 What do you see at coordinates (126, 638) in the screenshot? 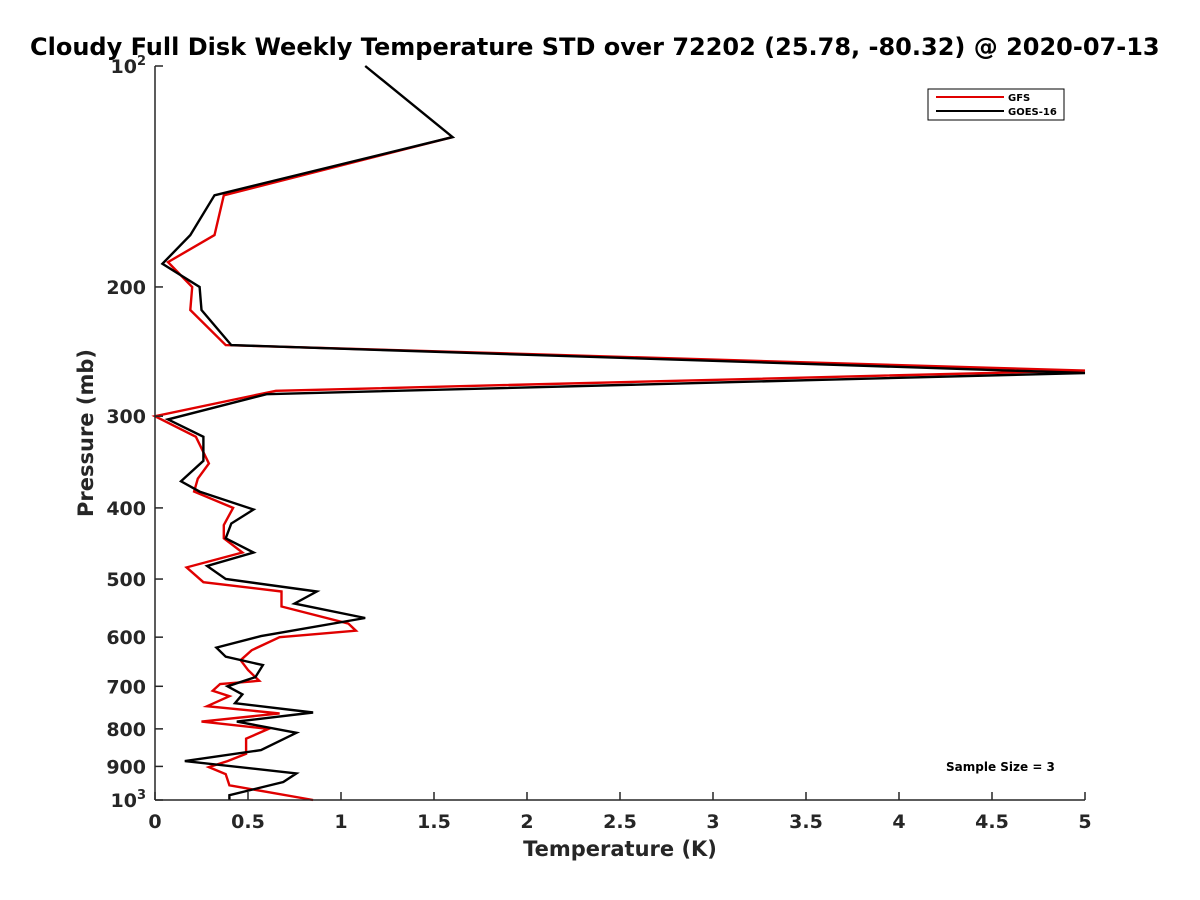
I see `y-tick-label: 600` at bounding box center [126, 638].